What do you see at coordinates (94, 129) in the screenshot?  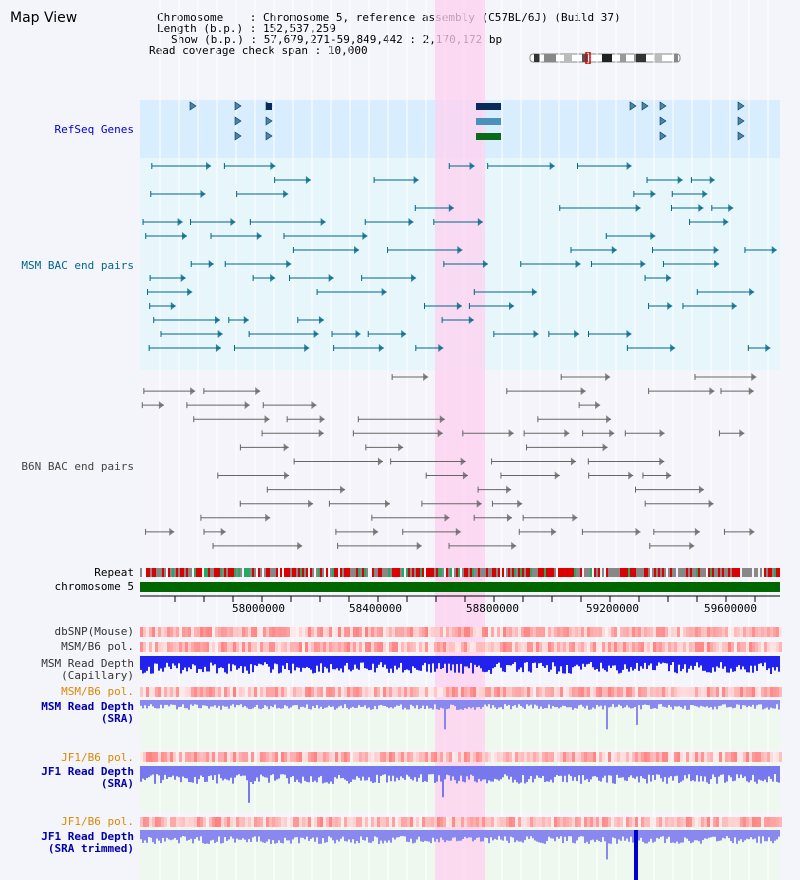 I see `track-label-refseq: RefSeq Genes` at bounding box center [94, 129].